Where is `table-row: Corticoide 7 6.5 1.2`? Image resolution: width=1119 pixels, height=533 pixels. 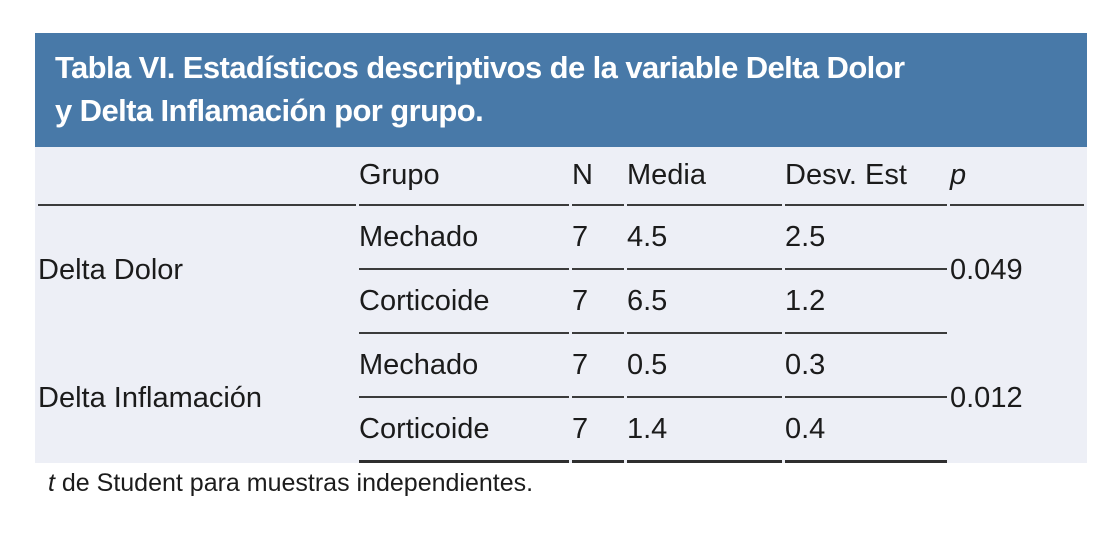
table-row: Corticoide 7 6.5 1.2 is located at coordinates (561, 302).